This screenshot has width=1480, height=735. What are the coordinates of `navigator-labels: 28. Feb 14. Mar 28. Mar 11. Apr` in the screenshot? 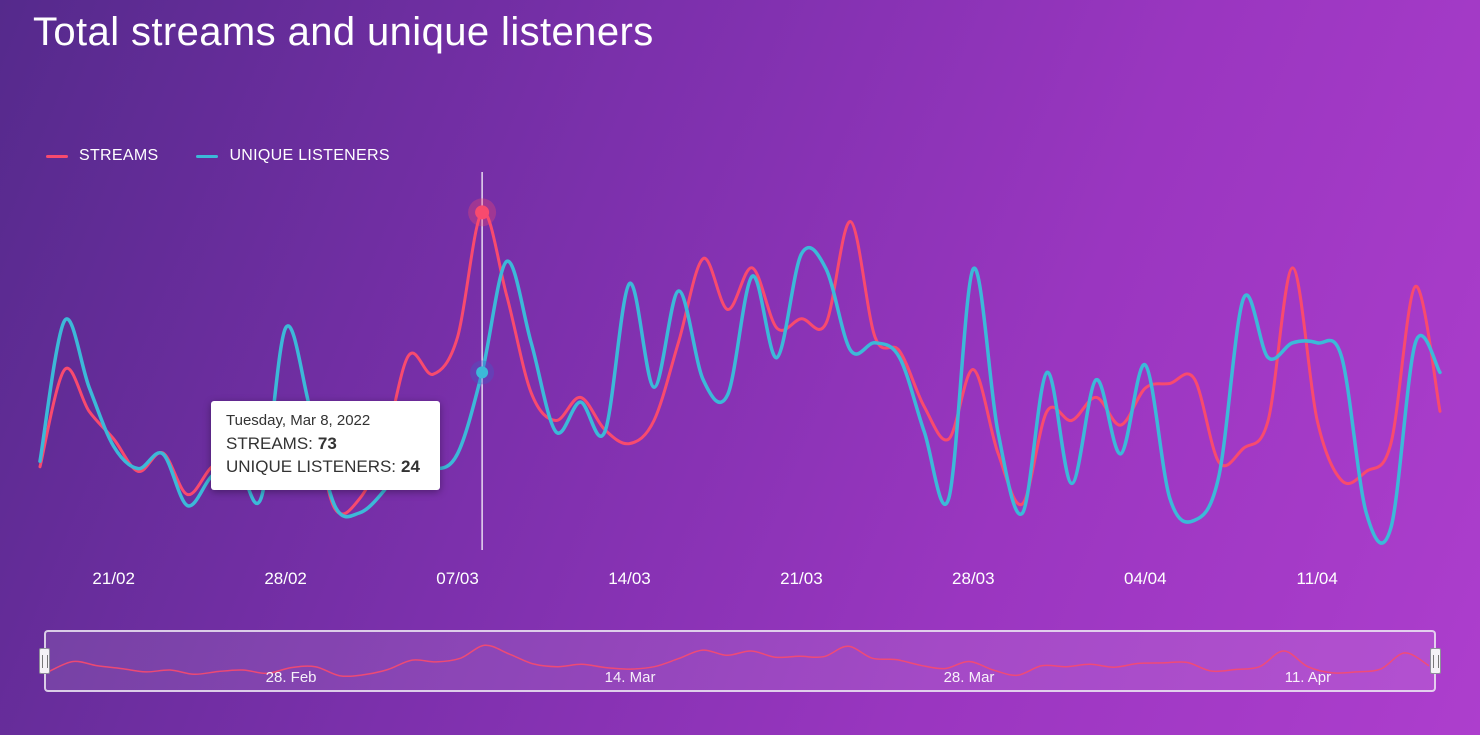 It's located at (740, 661).